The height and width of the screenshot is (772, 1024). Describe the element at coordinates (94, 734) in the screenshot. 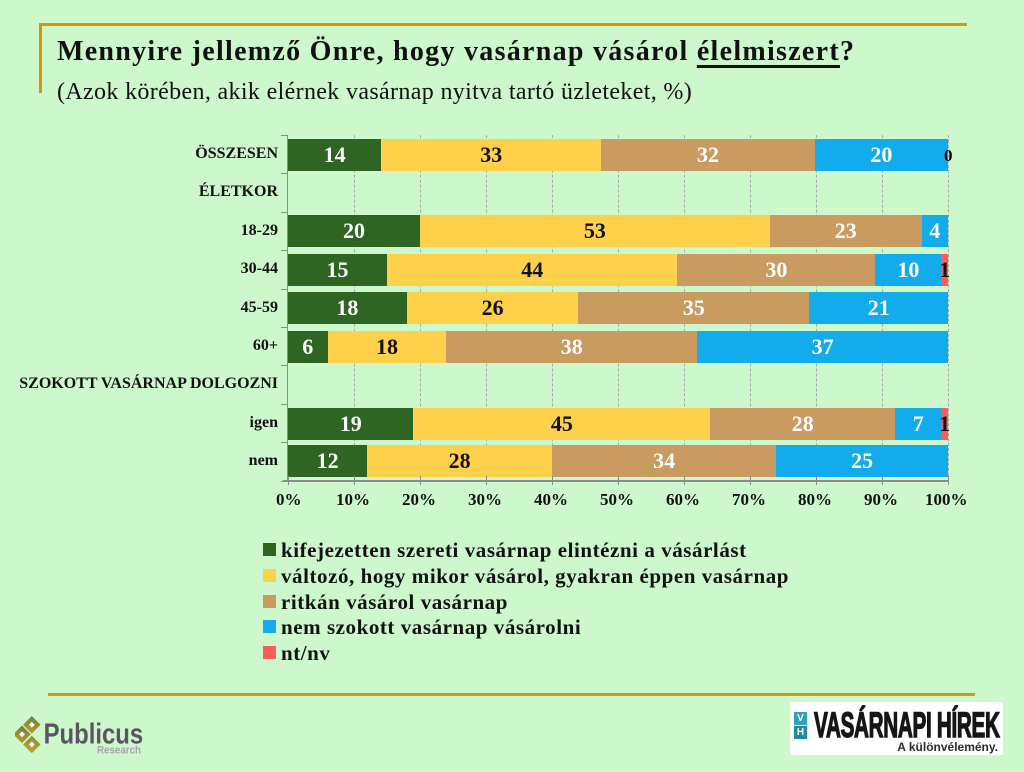

I see `svg-text: Publicus` at that location.